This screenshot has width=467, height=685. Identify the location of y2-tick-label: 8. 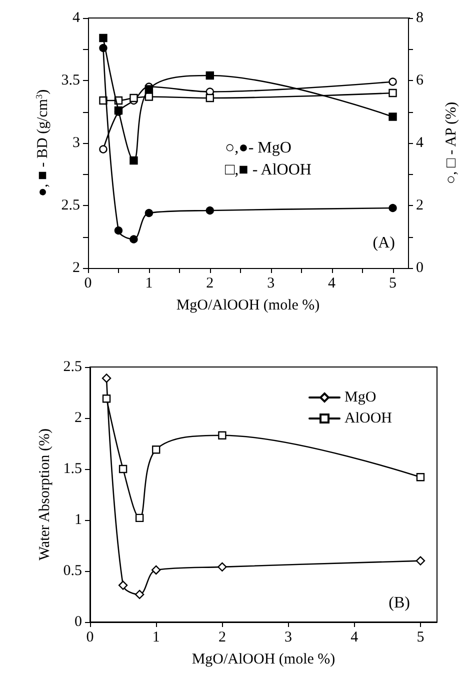
(420, 18).